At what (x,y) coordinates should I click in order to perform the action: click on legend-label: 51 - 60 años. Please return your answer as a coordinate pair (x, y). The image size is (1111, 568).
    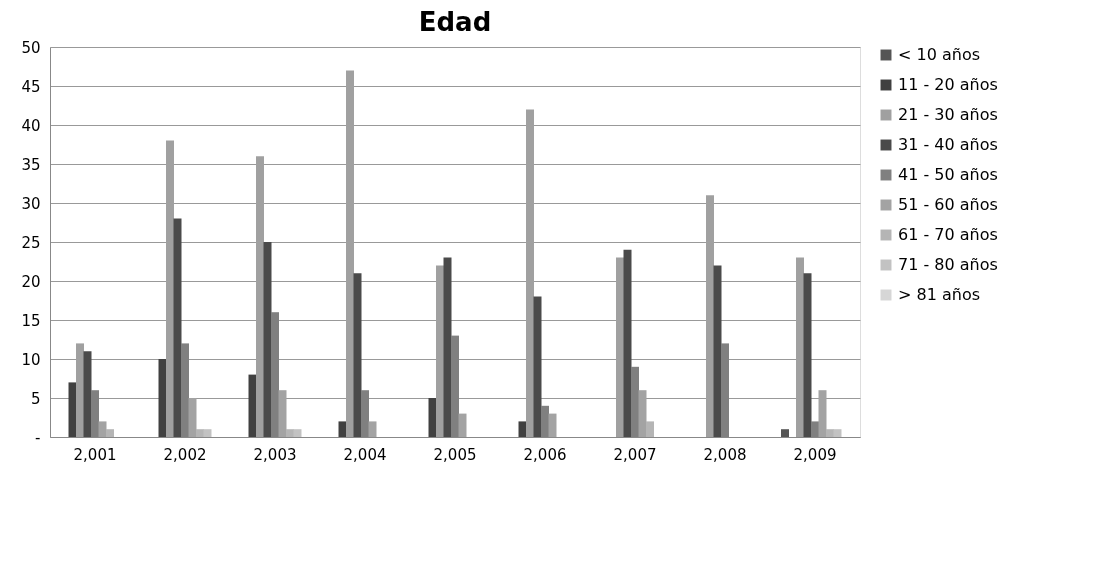
    Looking at the image, I should click on (948, 204).